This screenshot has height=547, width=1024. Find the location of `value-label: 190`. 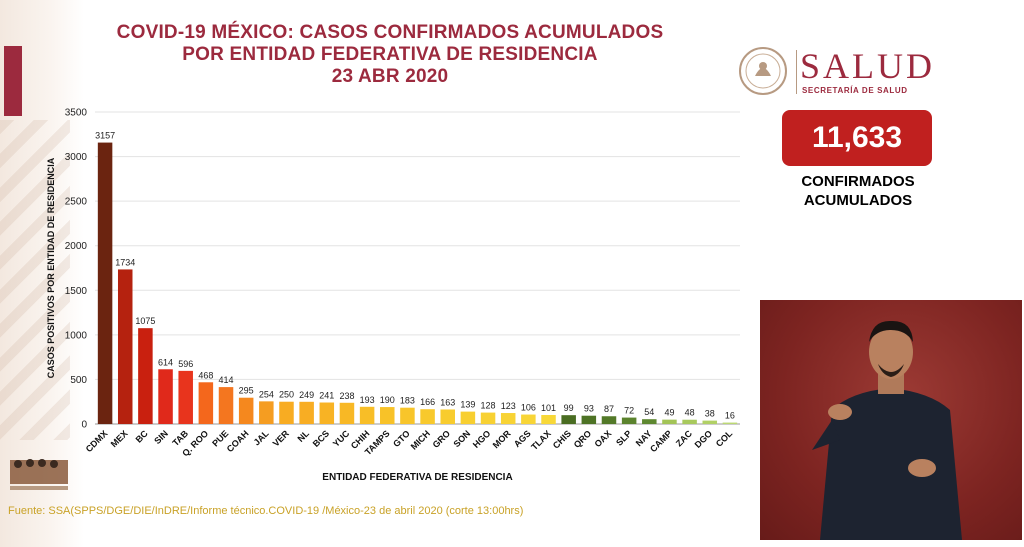

value-label: 190 is located at coordinates (387, 400).